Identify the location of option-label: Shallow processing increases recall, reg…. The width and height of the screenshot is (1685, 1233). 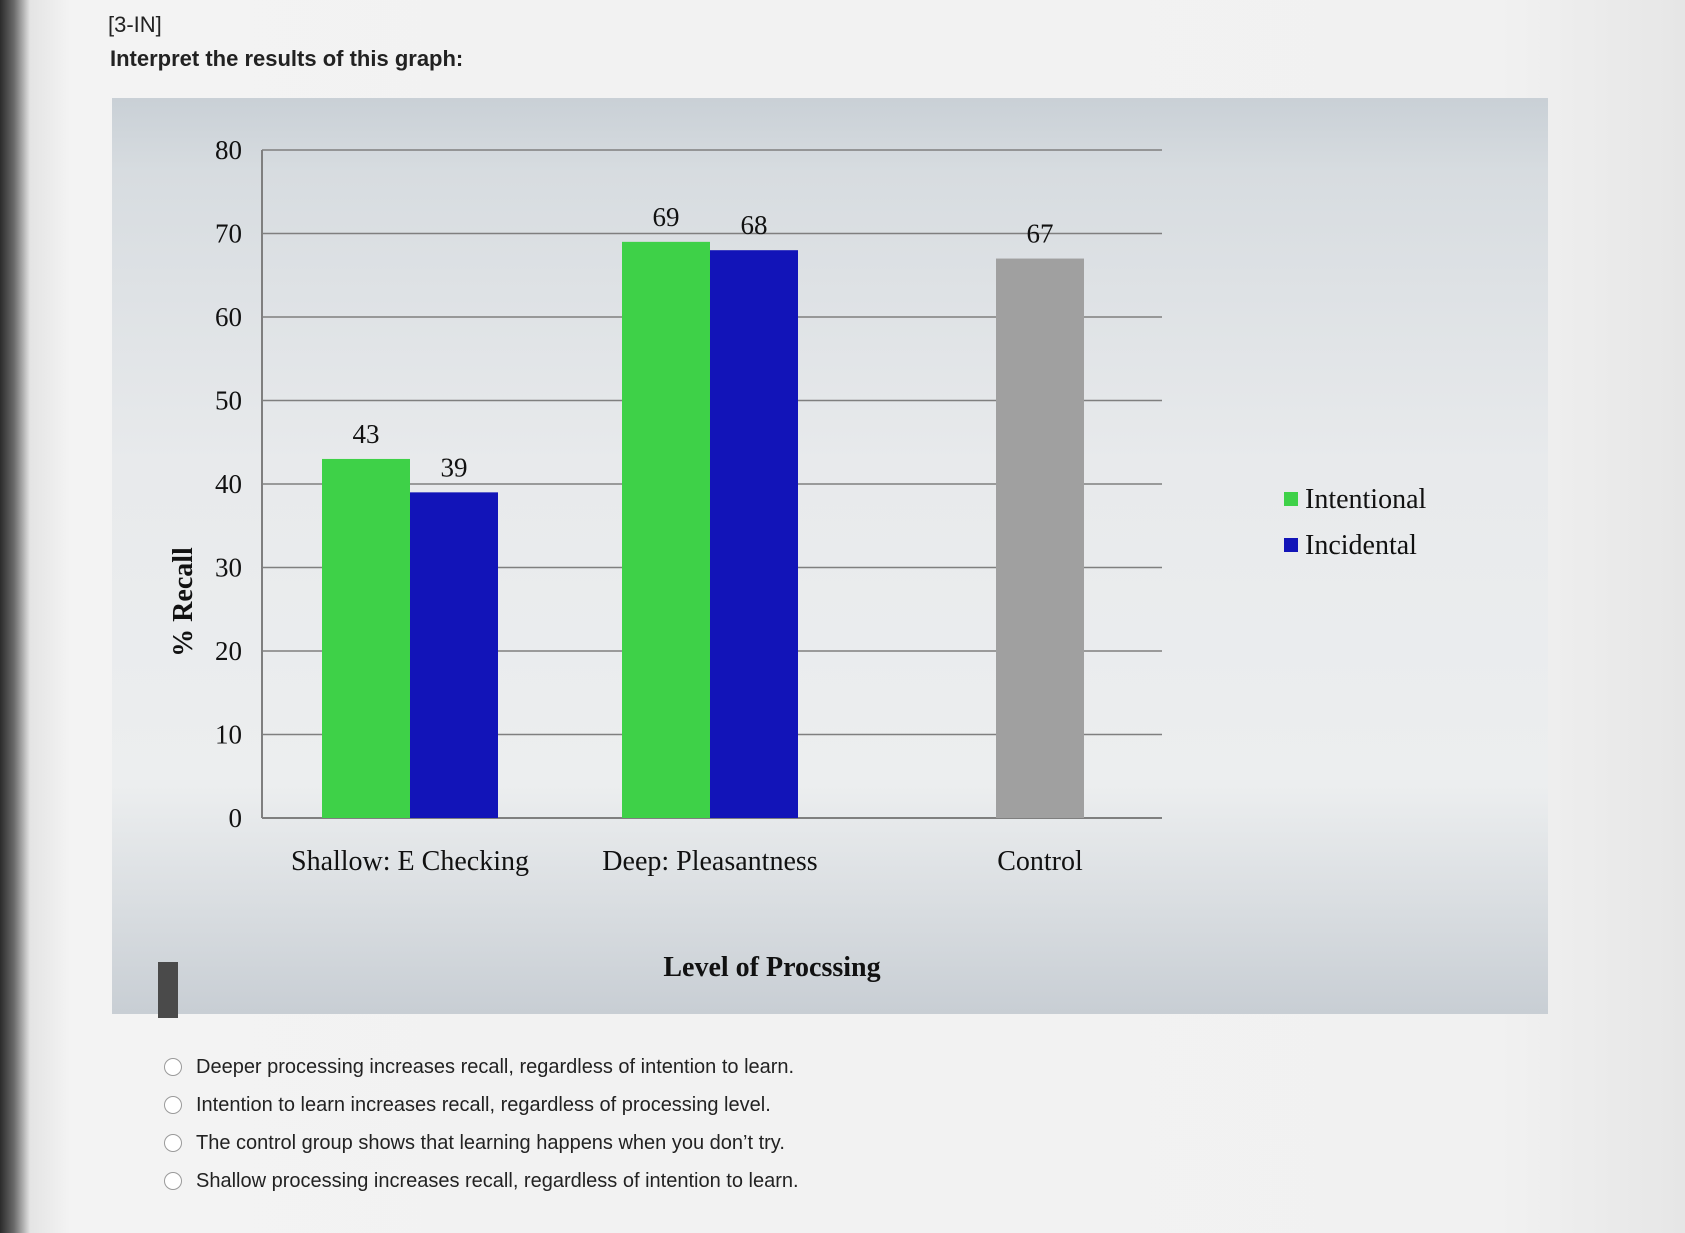
(497, 1180).